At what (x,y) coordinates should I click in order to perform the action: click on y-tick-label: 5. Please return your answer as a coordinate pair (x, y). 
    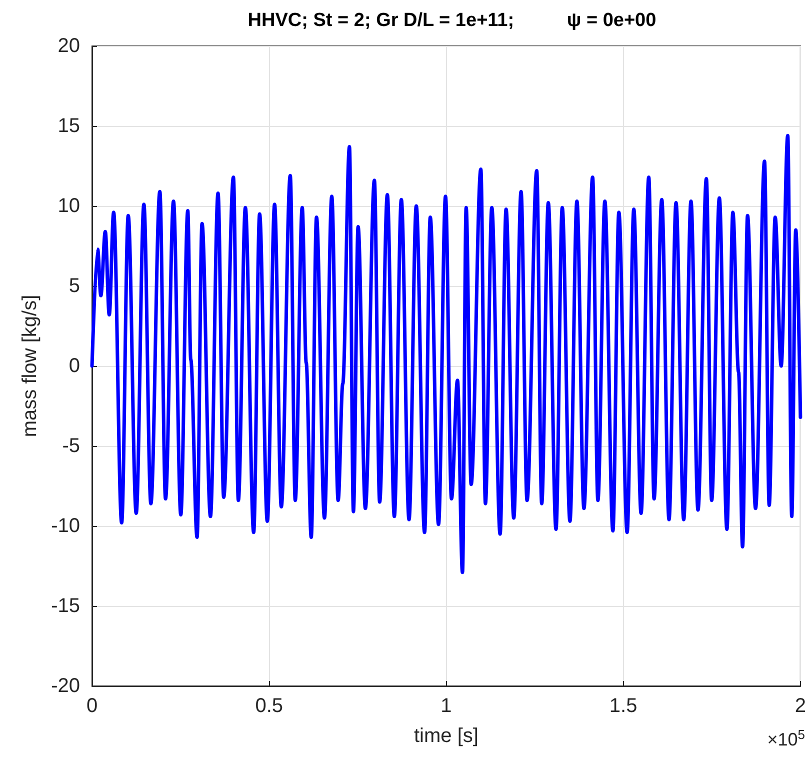
    Looking at the image, I should click on (74, 286).